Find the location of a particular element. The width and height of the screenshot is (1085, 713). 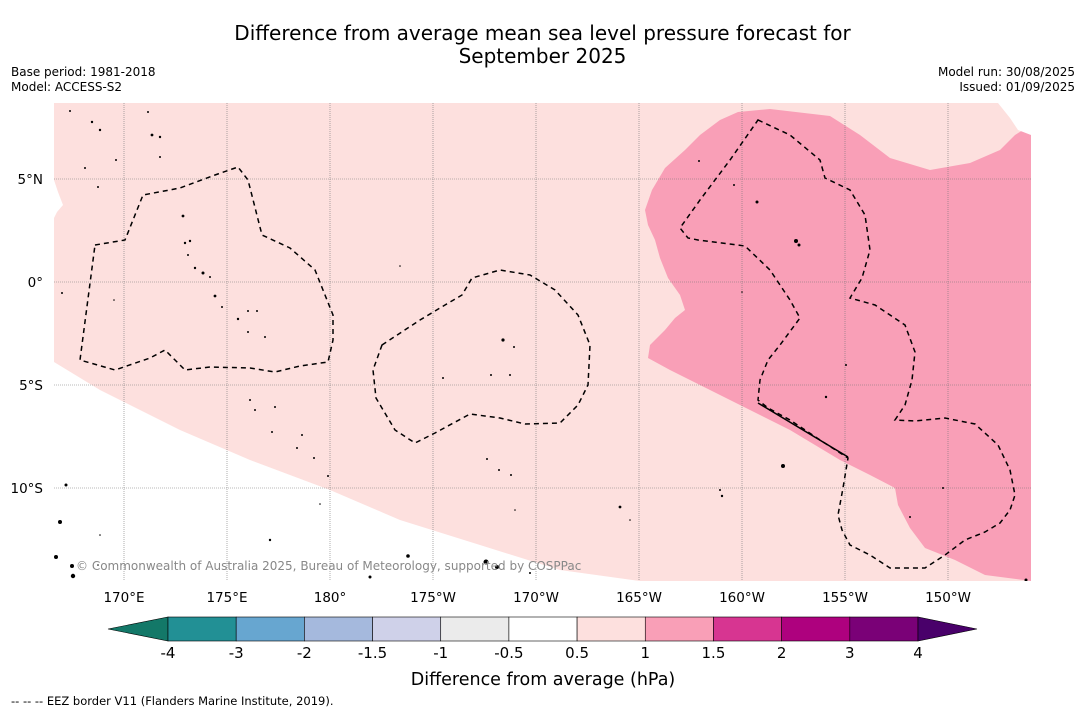

colorbar-tick-label: -4 is located at coordinates (168, 653).